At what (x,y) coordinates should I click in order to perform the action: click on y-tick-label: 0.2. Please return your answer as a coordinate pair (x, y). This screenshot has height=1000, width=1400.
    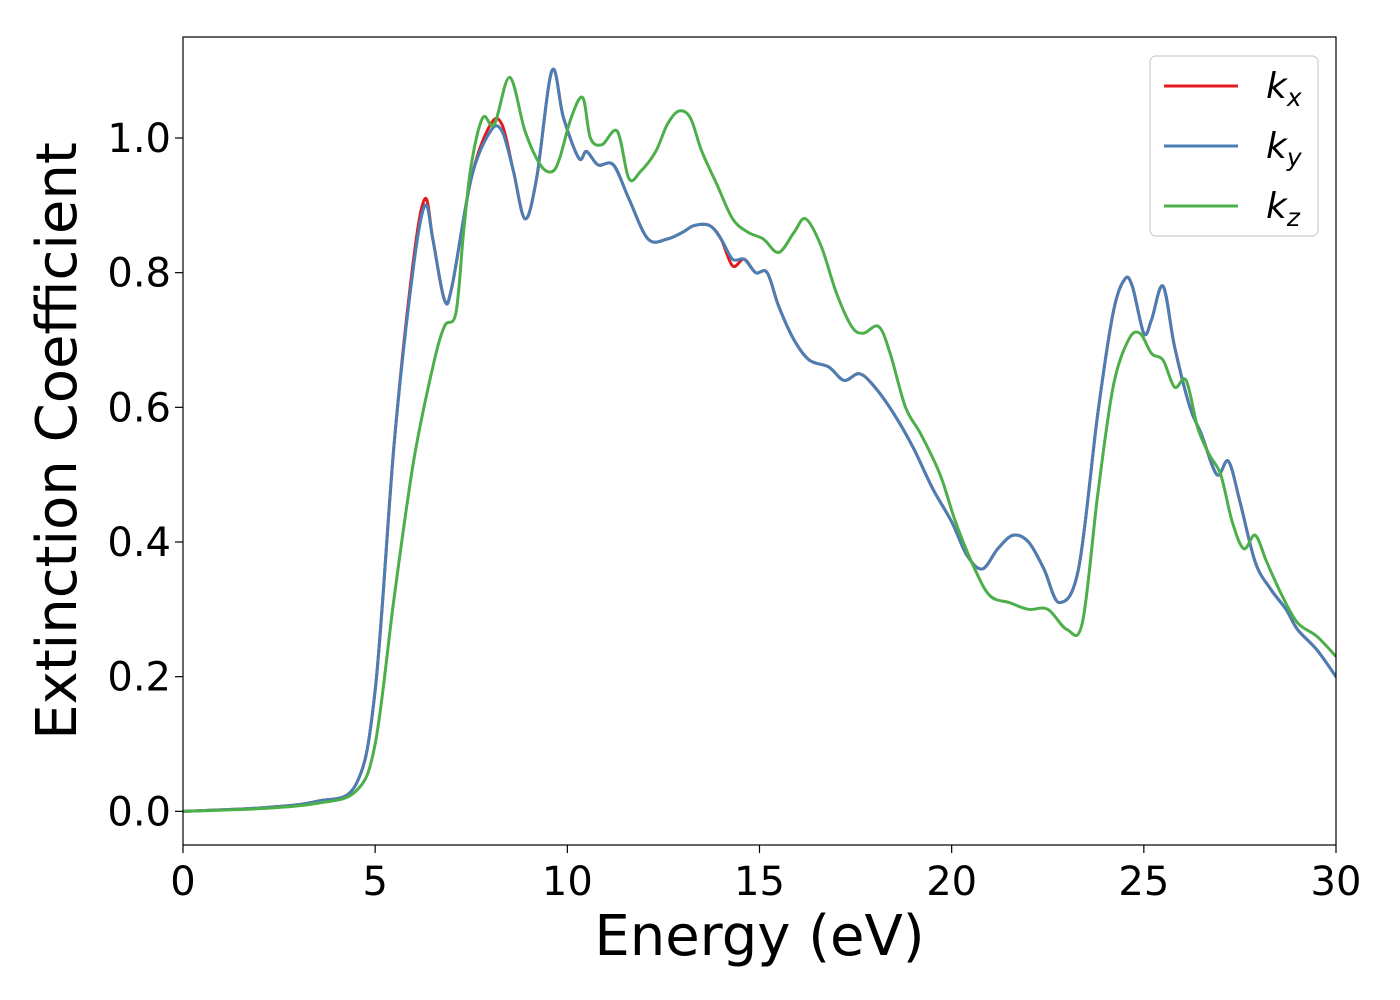
    Looking at the image, I should click on (139, 678).